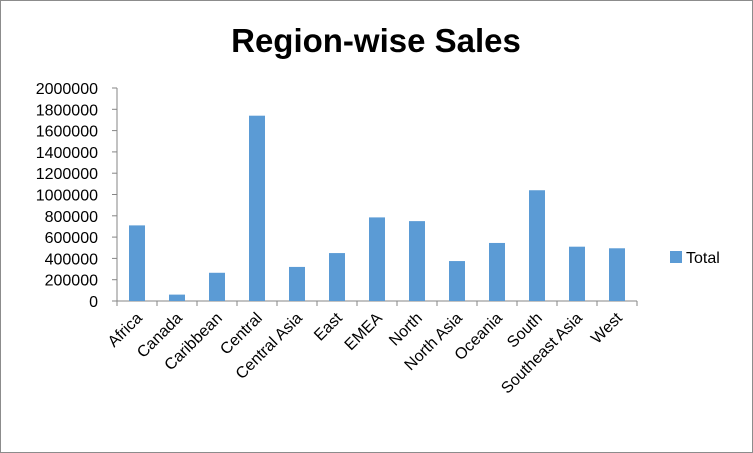 Image resolution: width=753 pixels, height=453 pixels. What do you see at coordinates (71, 217) in the screenshot?
I see `y-tick-label: 800000` at bounding box center [71, 217].